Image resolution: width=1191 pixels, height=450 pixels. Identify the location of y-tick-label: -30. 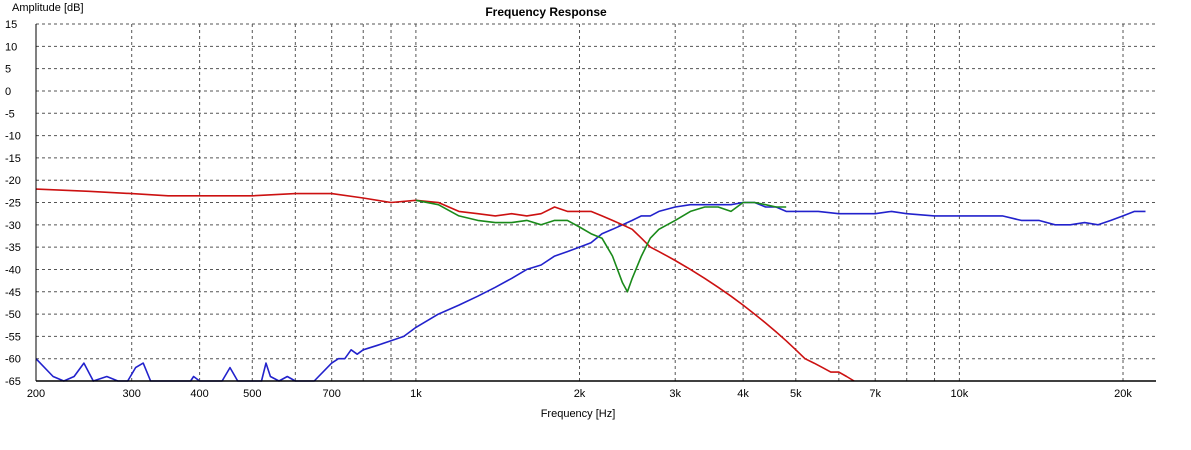
(13, 226).